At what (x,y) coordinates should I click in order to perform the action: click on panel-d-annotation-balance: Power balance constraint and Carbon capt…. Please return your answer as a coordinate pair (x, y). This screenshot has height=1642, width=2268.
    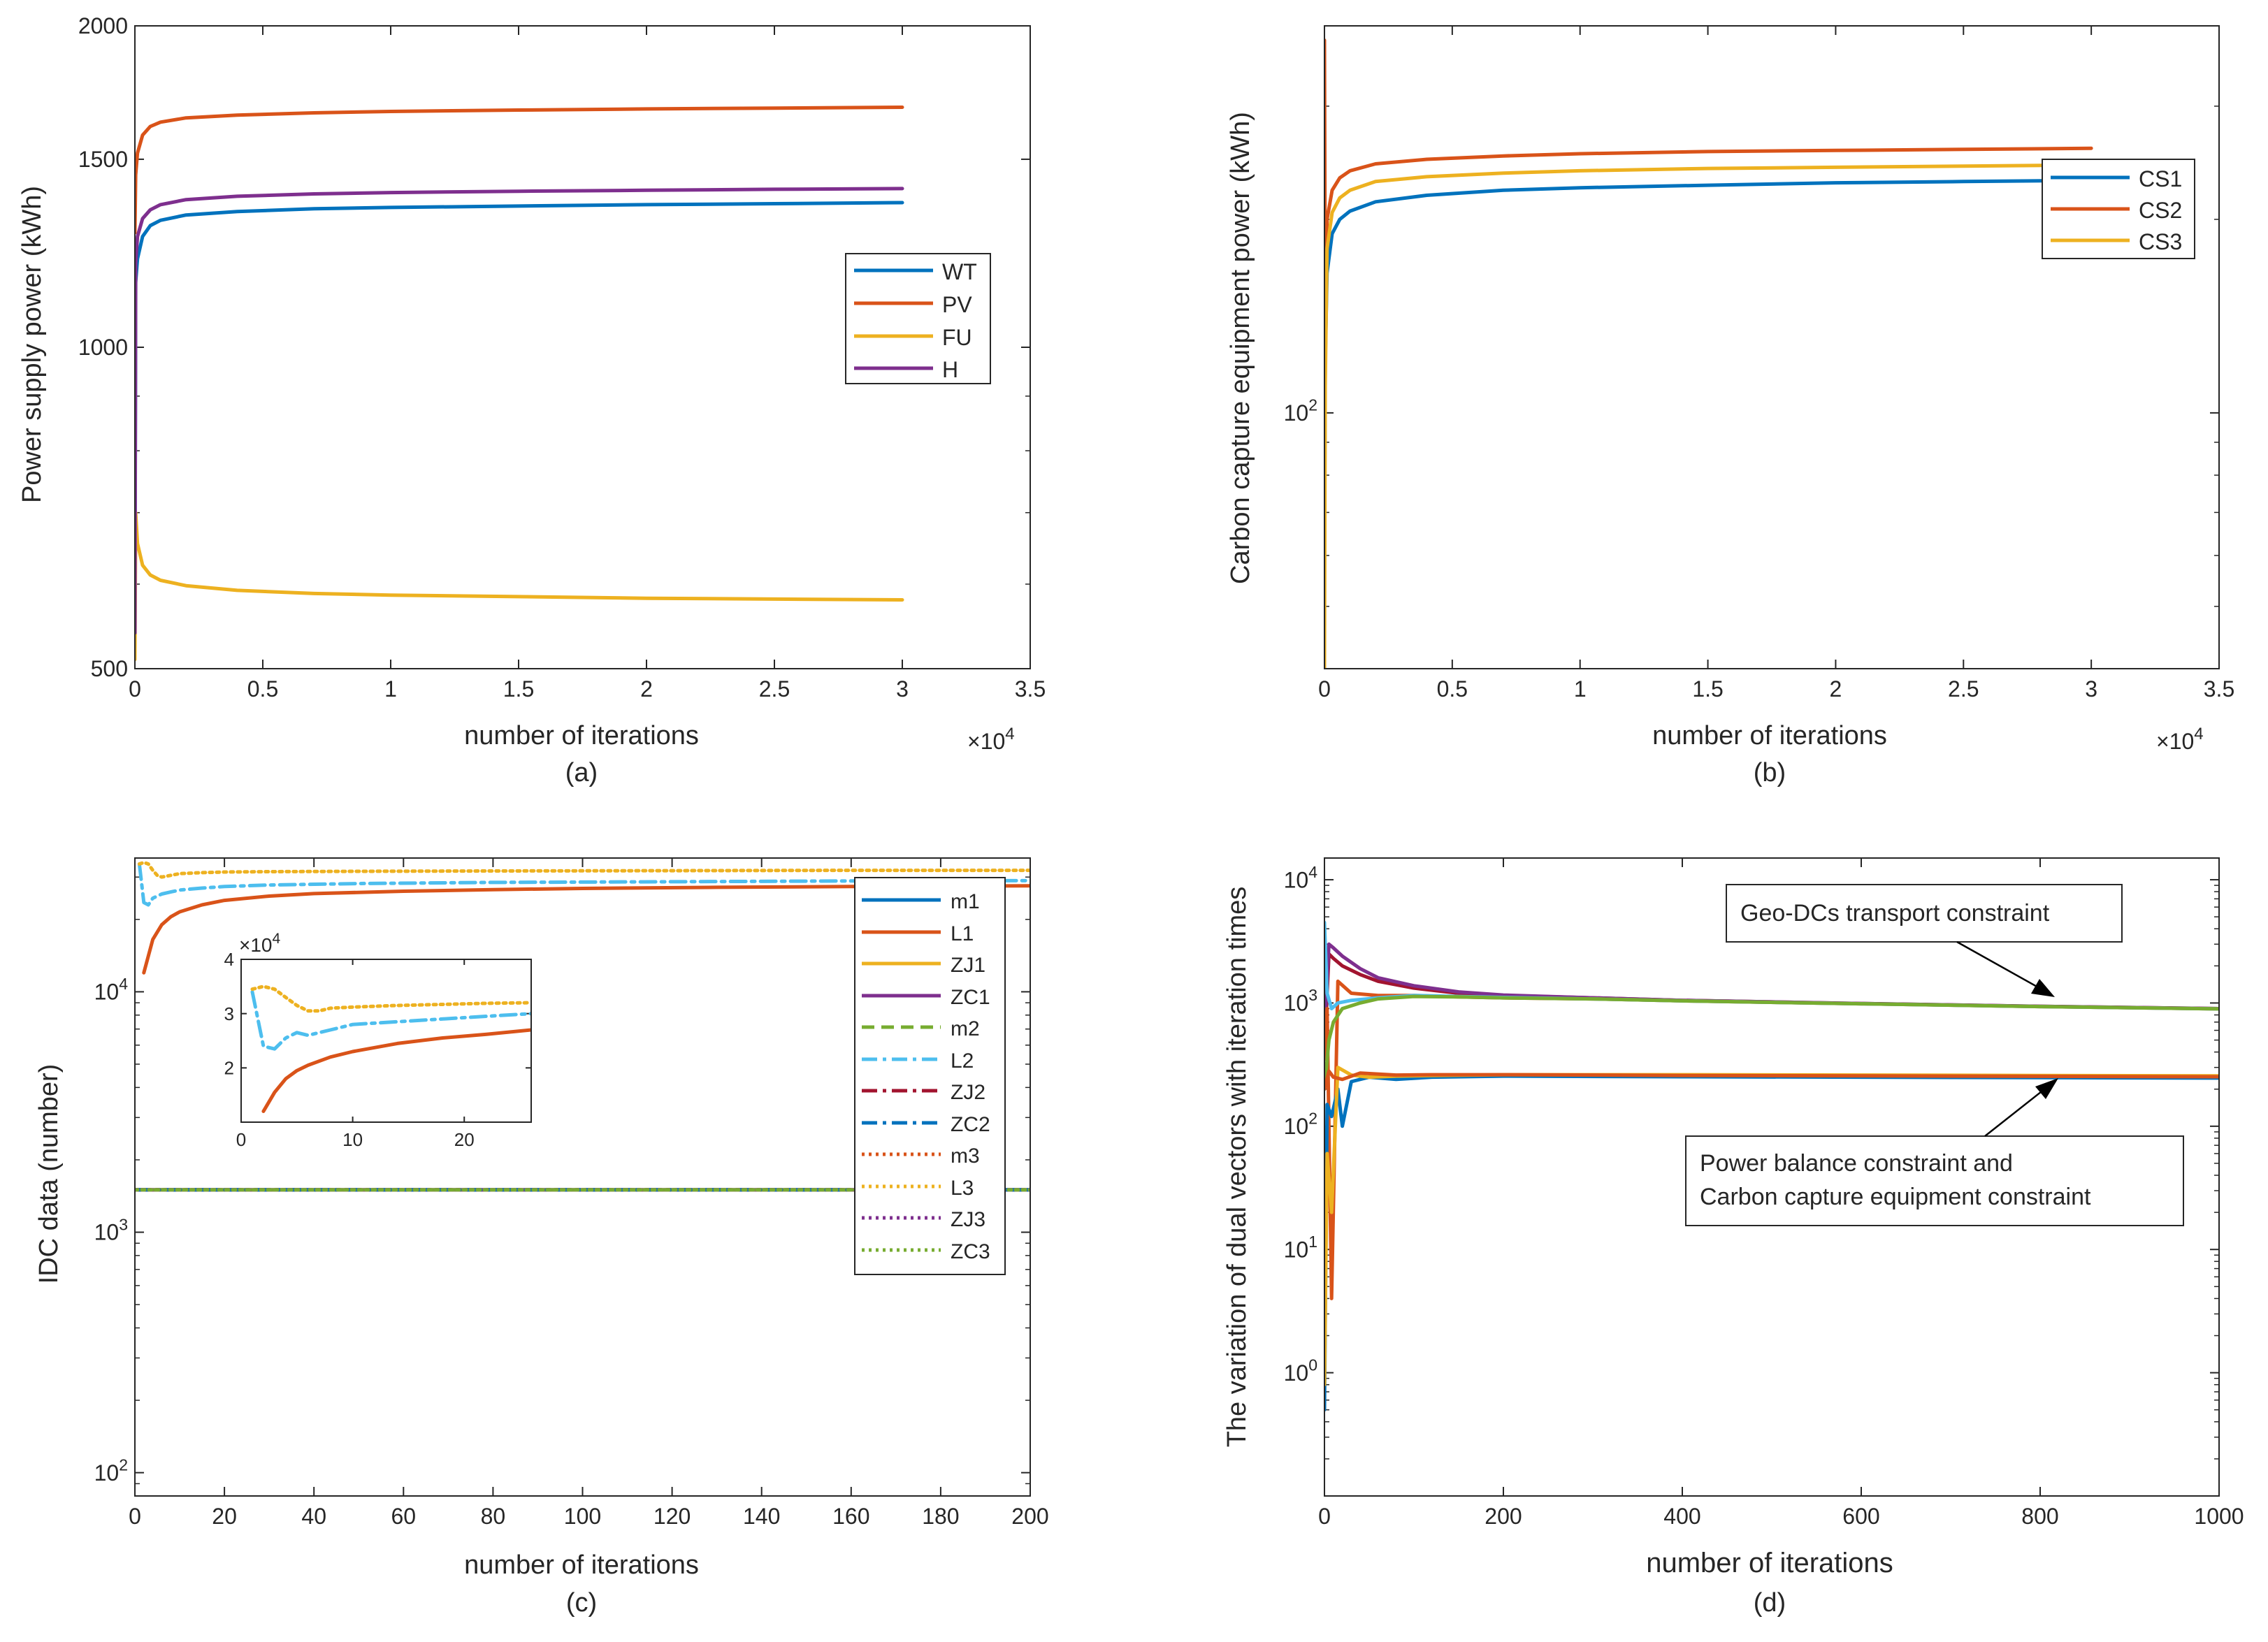
    Looking at the image, I should click on (1934, 1152).